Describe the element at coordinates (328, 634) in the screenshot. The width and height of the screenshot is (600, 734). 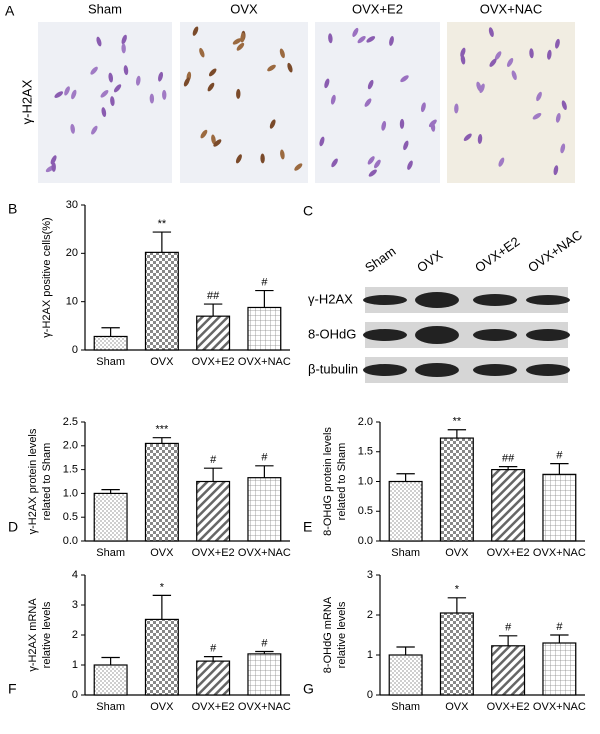
I see `y-axis-label: 8-OHdG mRNA` at that location.